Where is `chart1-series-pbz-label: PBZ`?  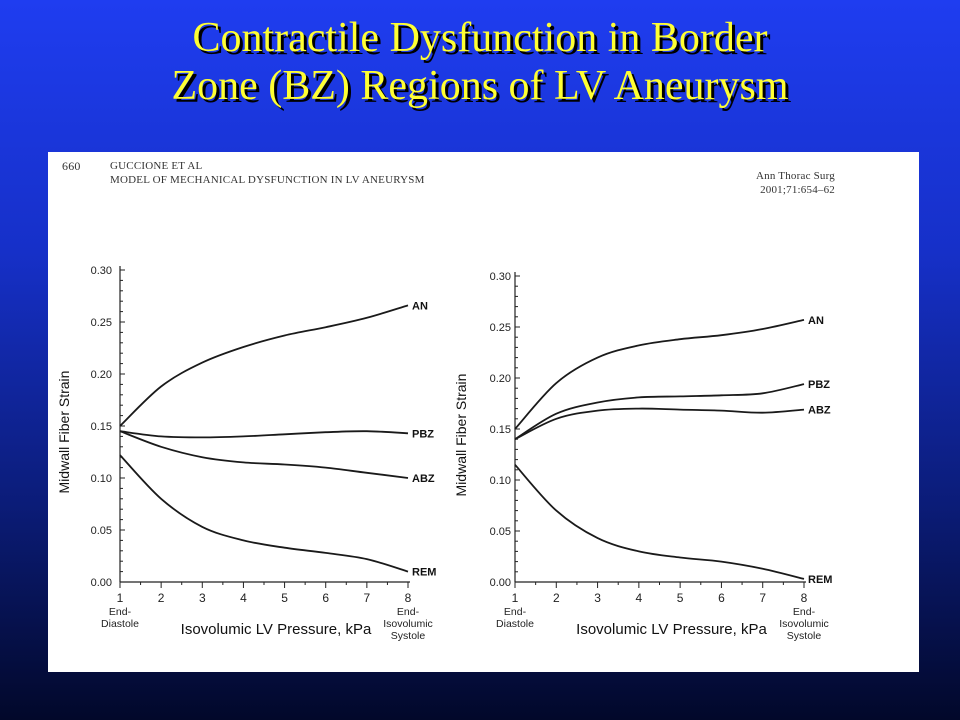 chart1-series-pbz-label: PBZ is located at coordinates (423, 434).